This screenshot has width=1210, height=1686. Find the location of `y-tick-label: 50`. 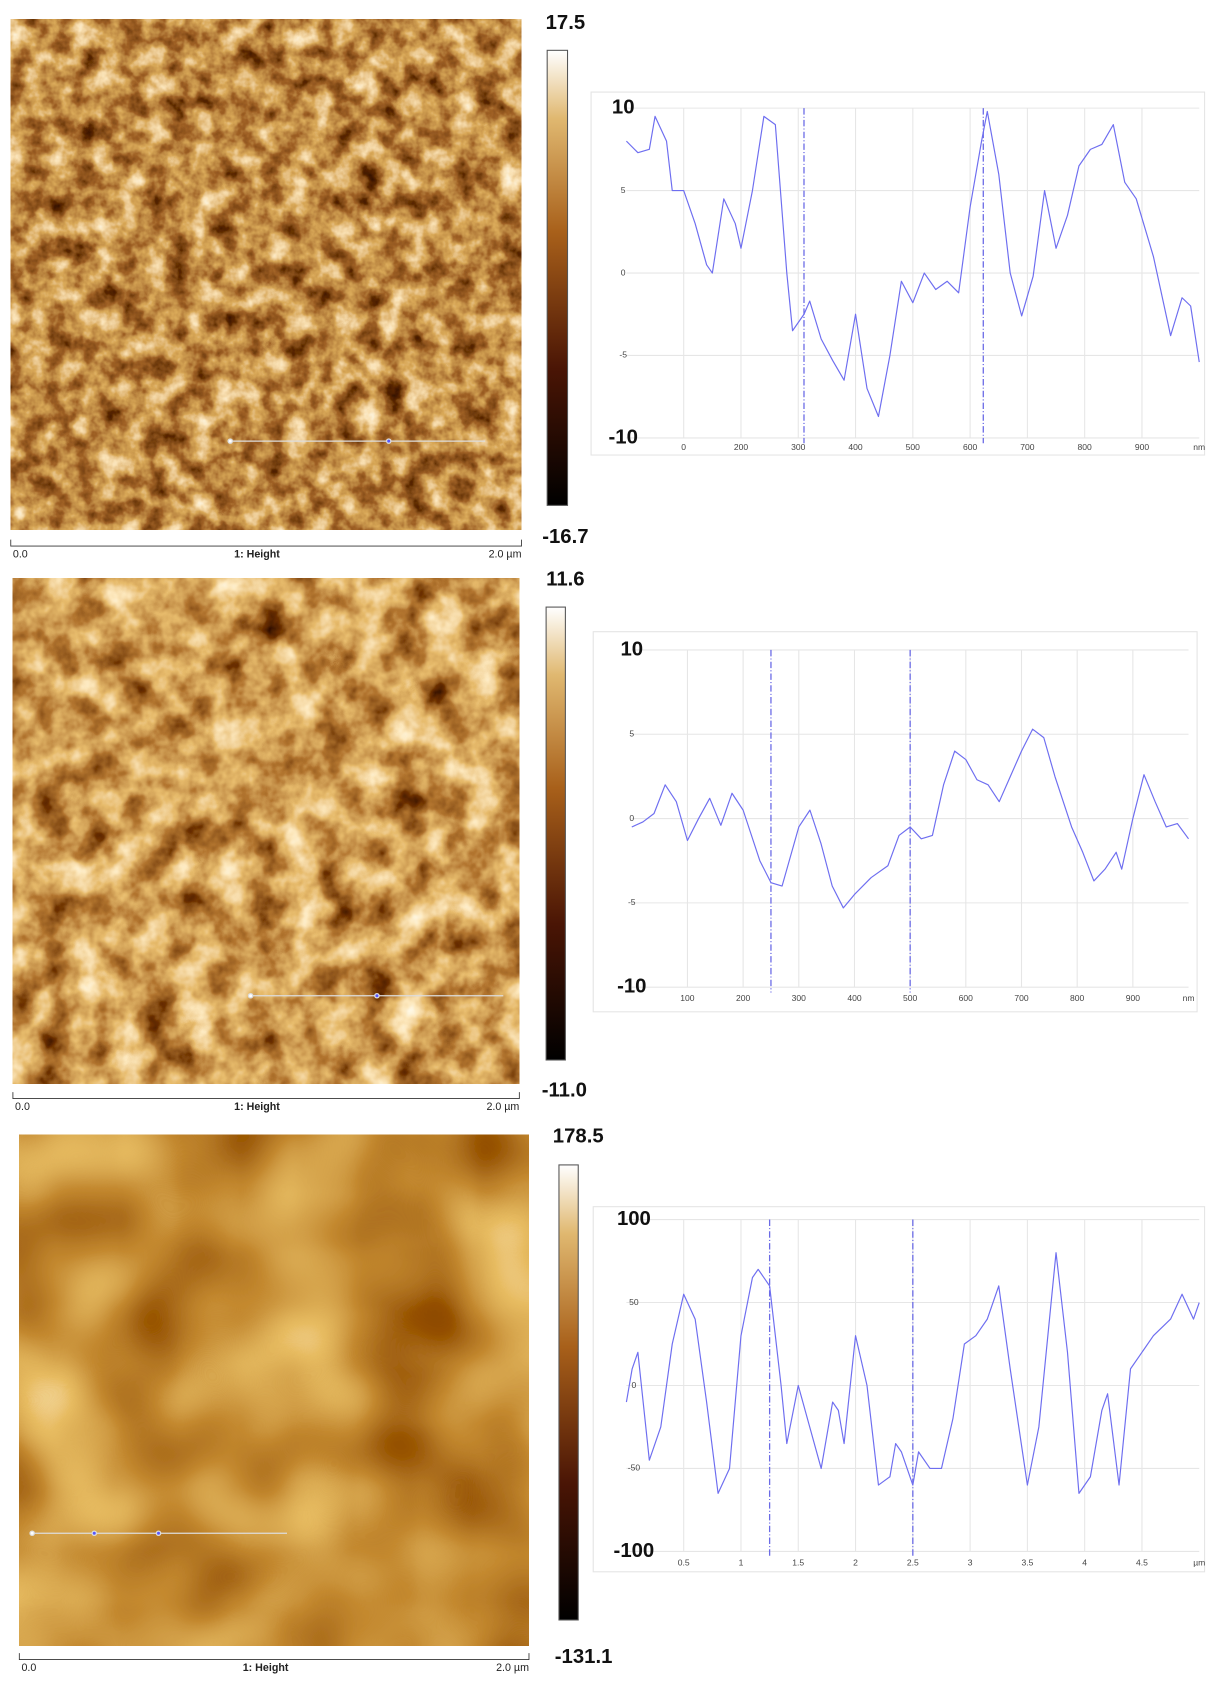

y-tick-label: 50 is located at coordinates (634, 1302).